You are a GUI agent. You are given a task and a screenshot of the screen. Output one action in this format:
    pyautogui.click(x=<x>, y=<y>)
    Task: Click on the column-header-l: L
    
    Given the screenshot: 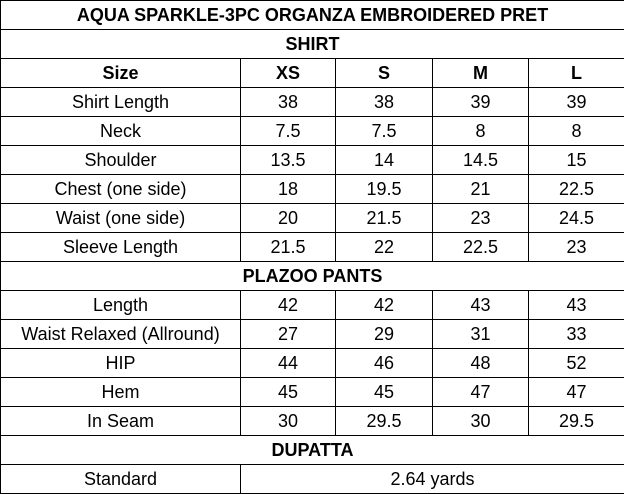 What is the action you would take?
    pyautogui.click(x=575, y=73)
    